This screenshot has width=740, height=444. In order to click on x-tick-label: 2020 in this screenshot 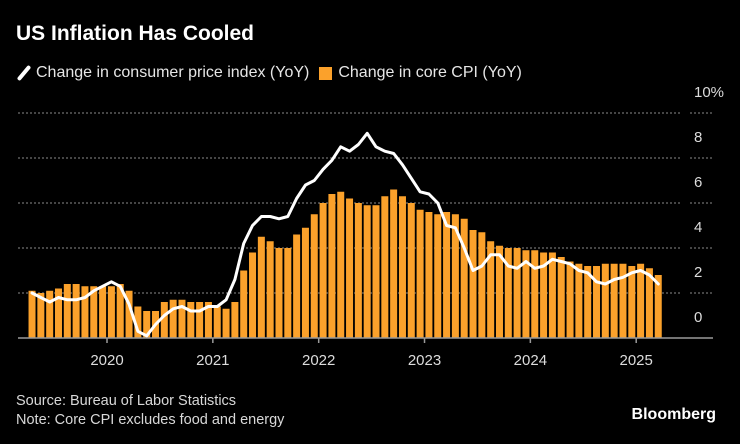, I will do `click(106, 360)`.